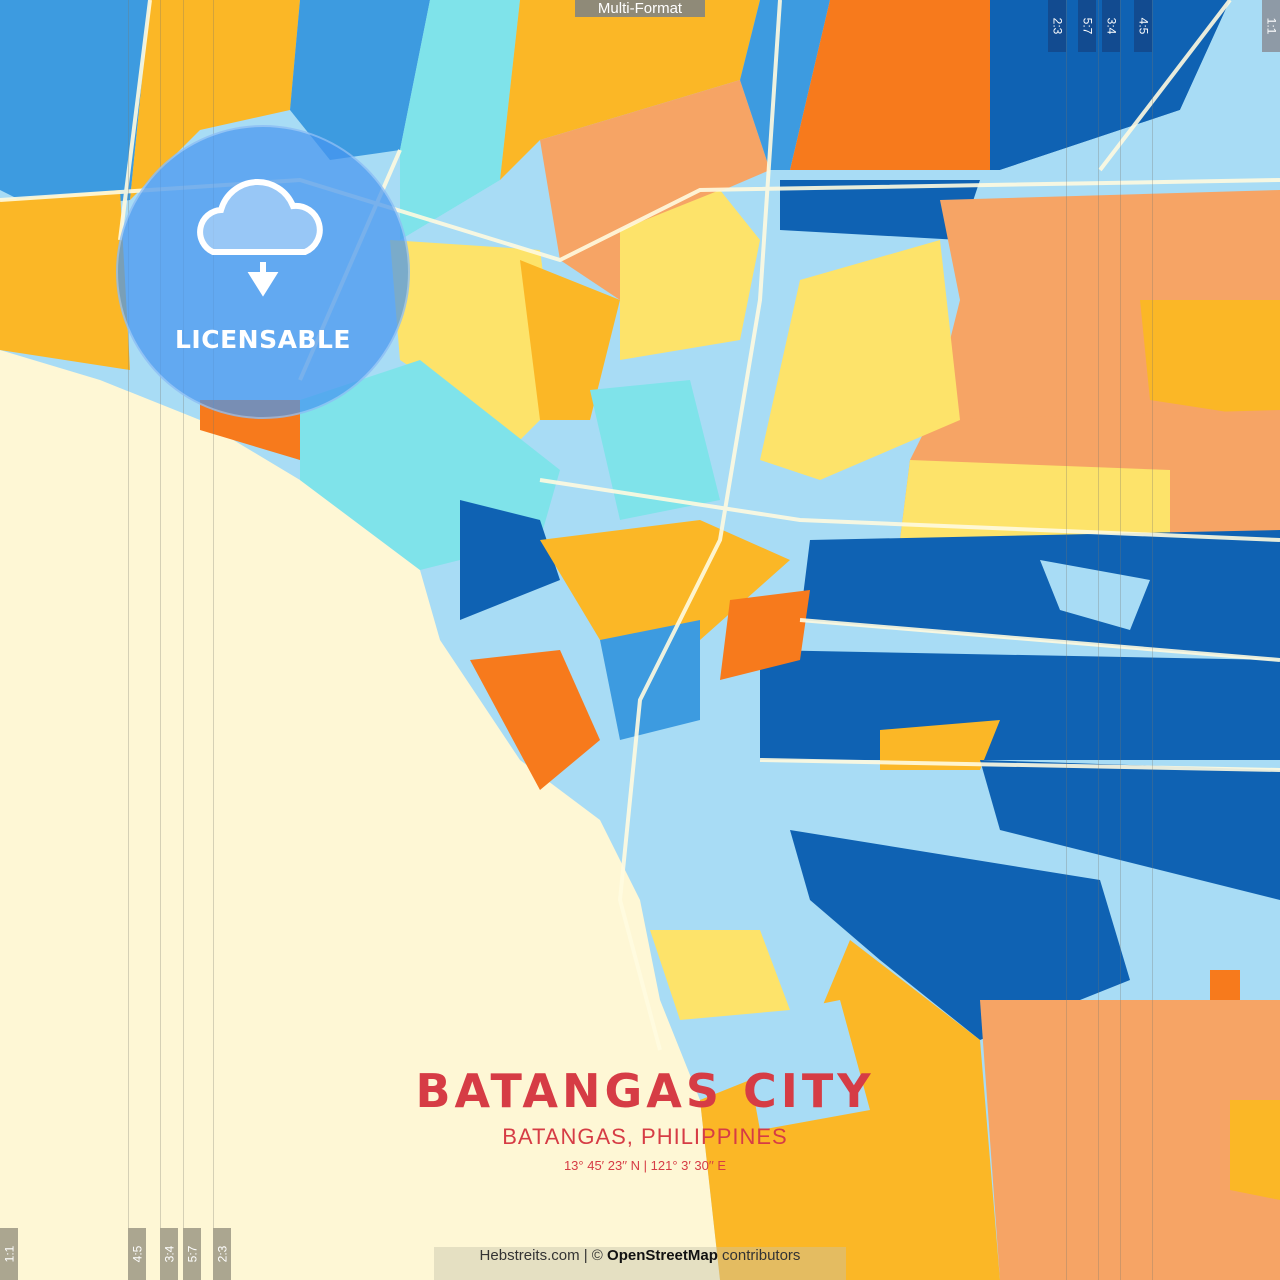 The width and height of the screenshot is (1280, 1280). I want to click on map-subtitle: BATANGAS, PHILIPPINES, so click(645, 1136).